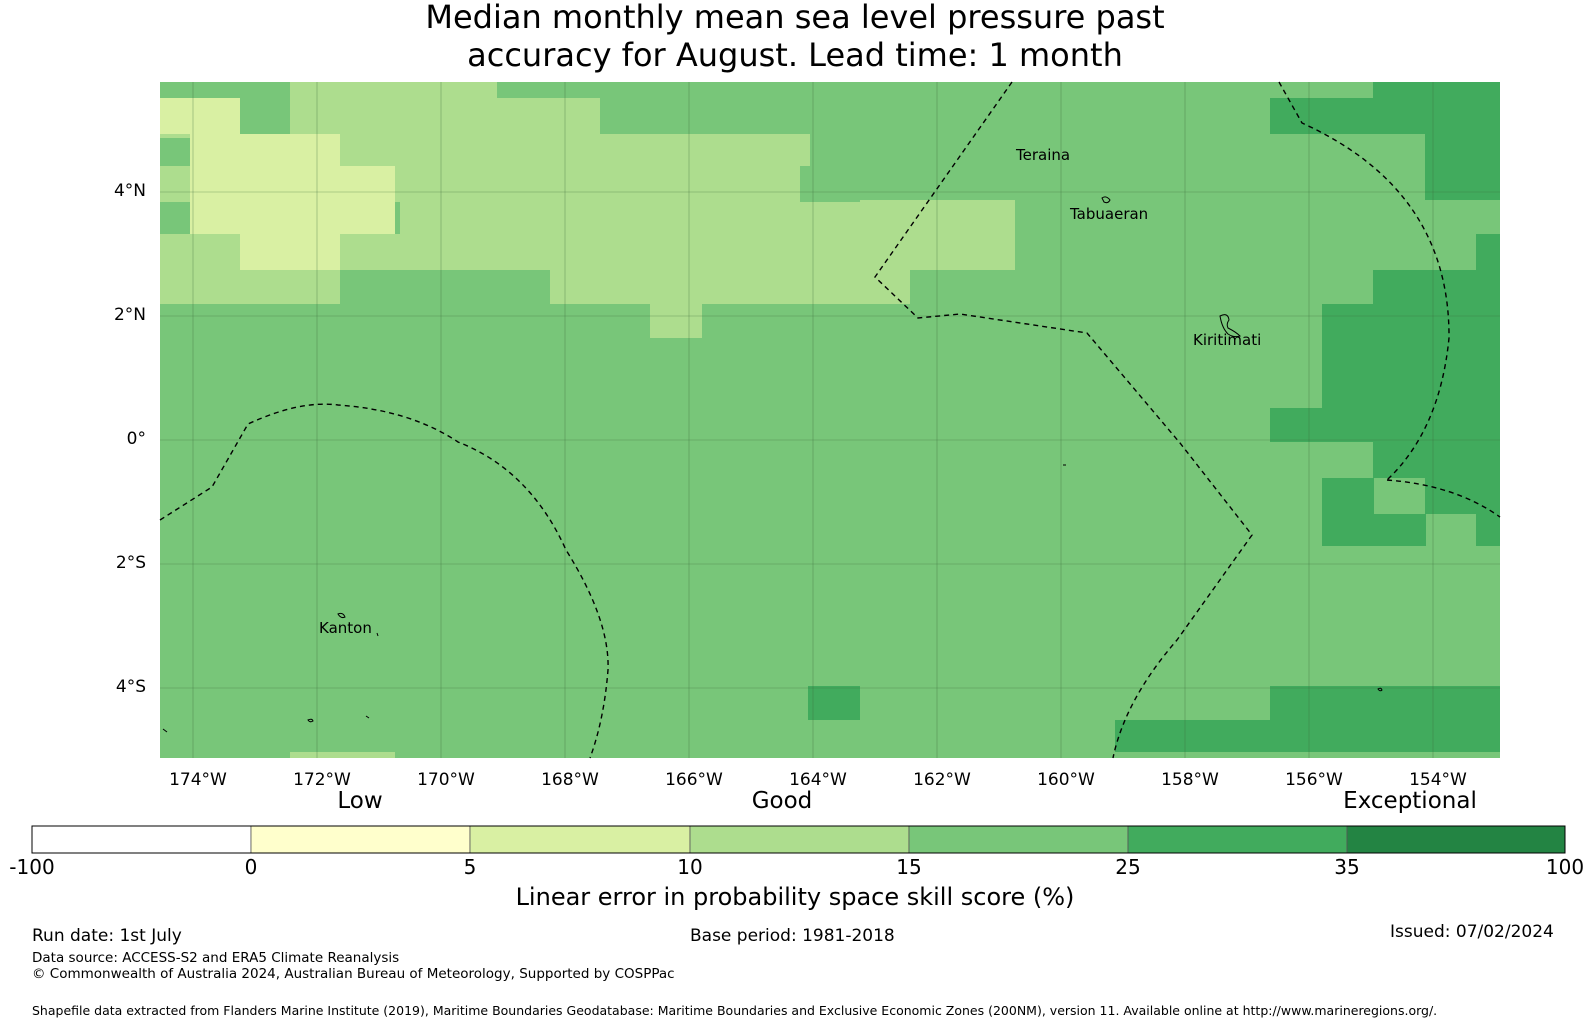  What do you see at coordinates (198, 780) in the screenshot?
I see `lon-label-174W: 174°W` at bounding box center [198, 780].